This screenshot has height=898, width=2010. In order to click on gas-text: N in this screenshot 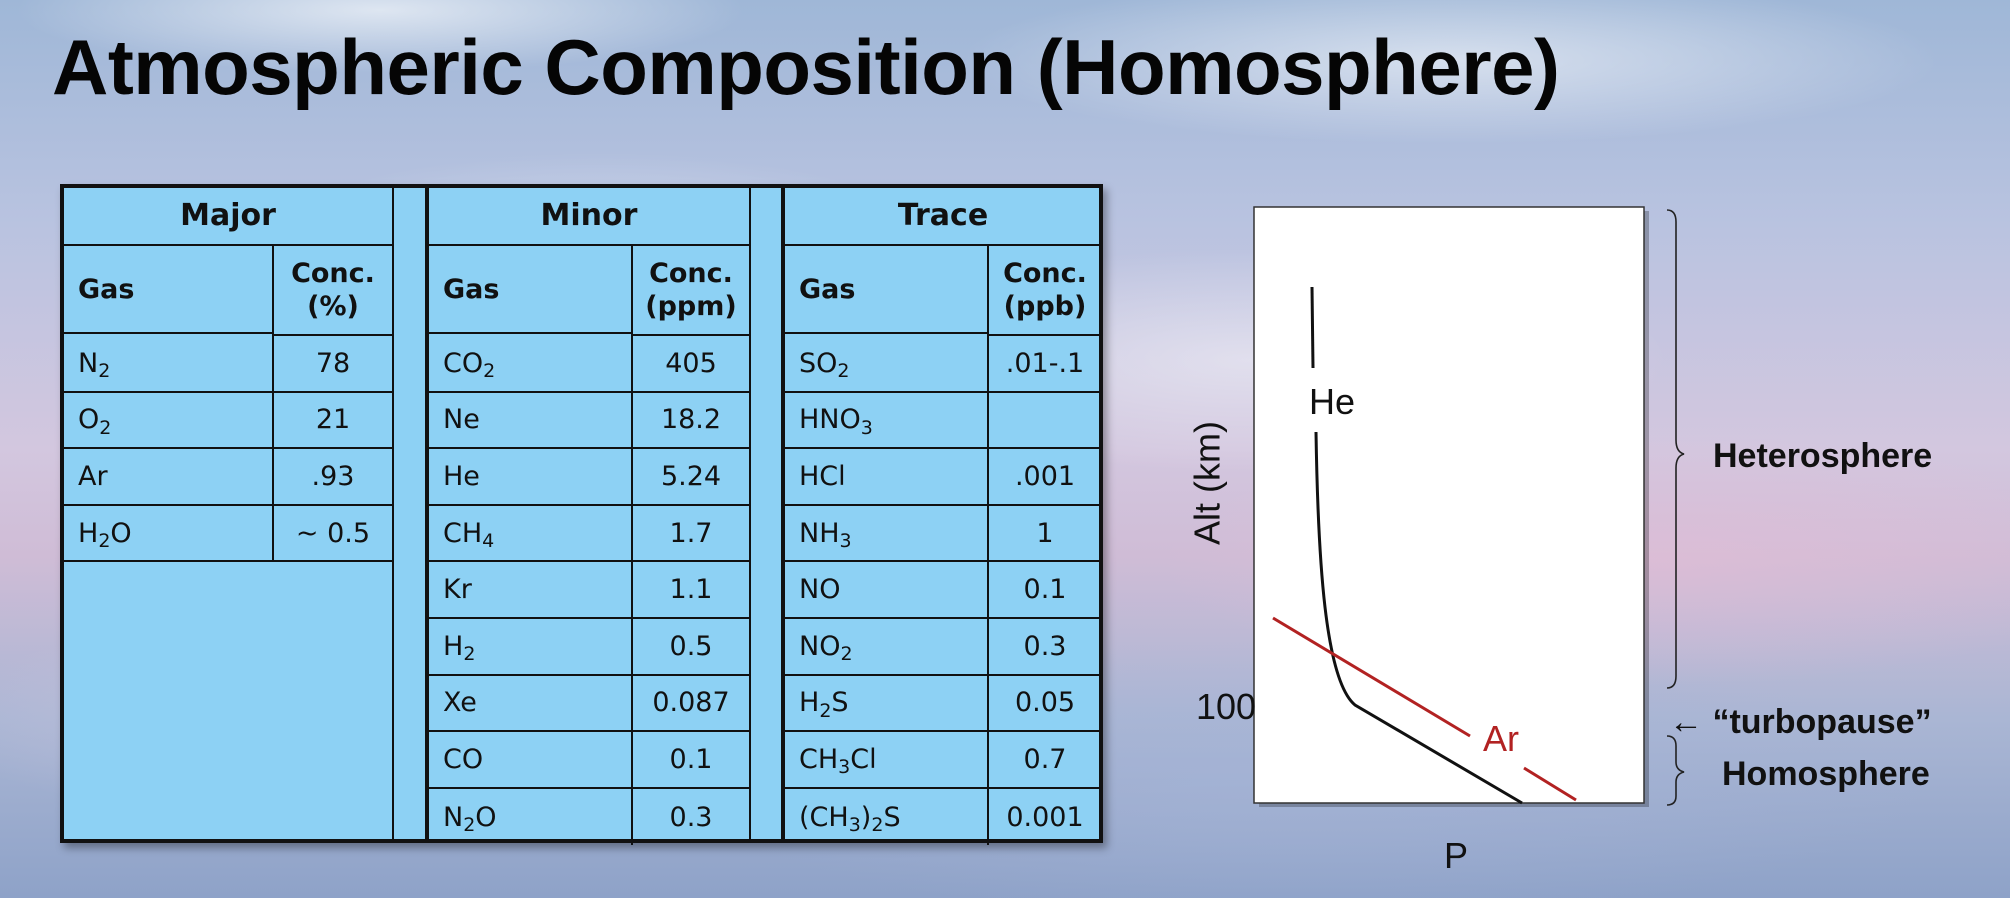, I will do `click(88, 363)`.